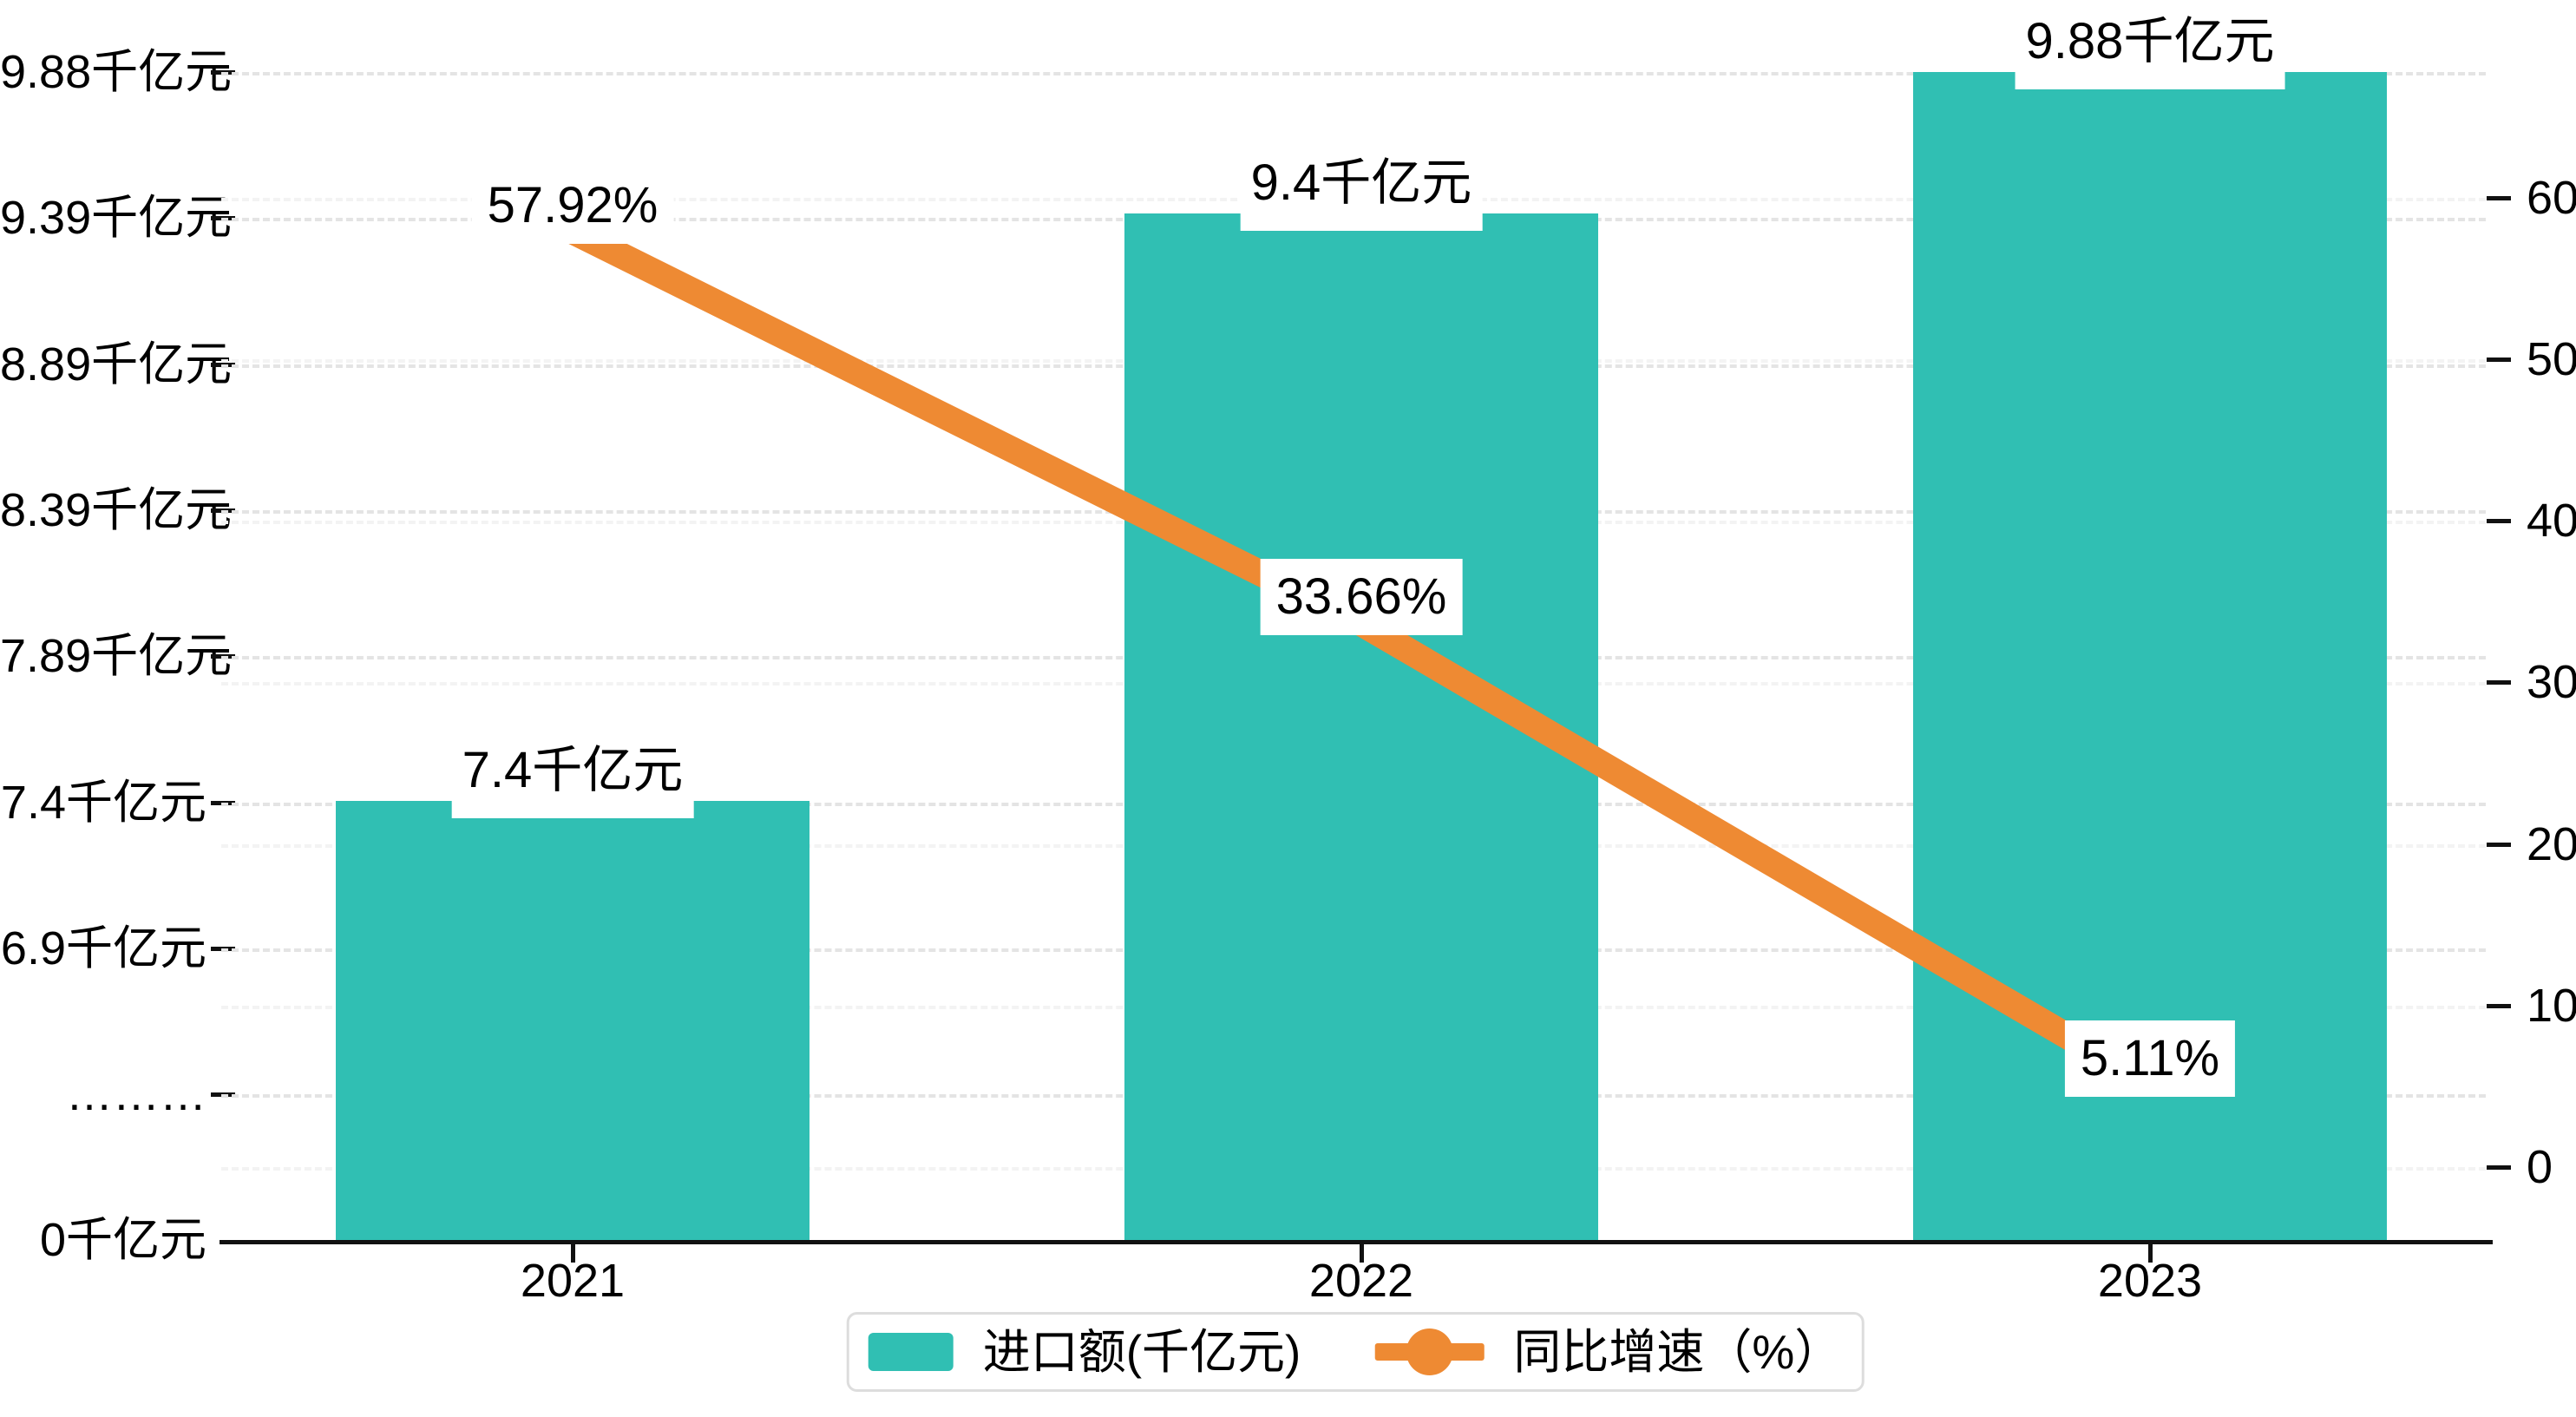  Describe the element at coordinates (1355, 1352) in the screenshot. I see `legend: 进口额(千亿元) 同比增速（%）` at that location.